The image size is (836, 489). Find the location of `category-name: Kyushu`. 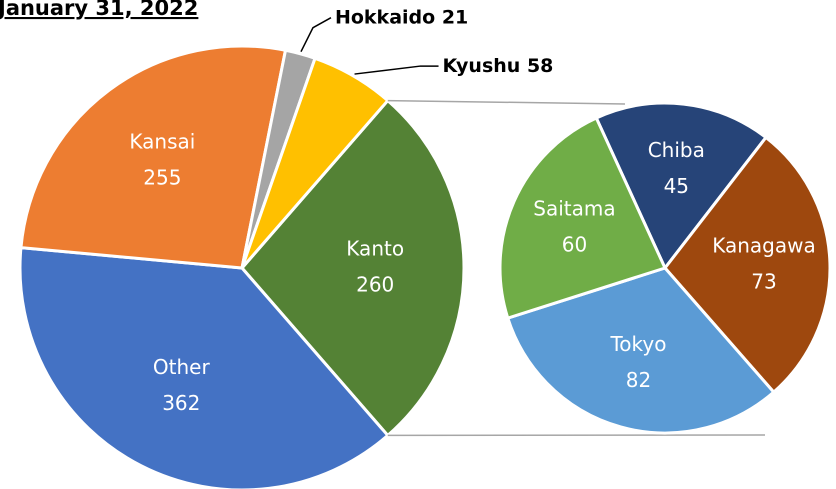

category-name: Kyushu is located at coordinates (482, 66).